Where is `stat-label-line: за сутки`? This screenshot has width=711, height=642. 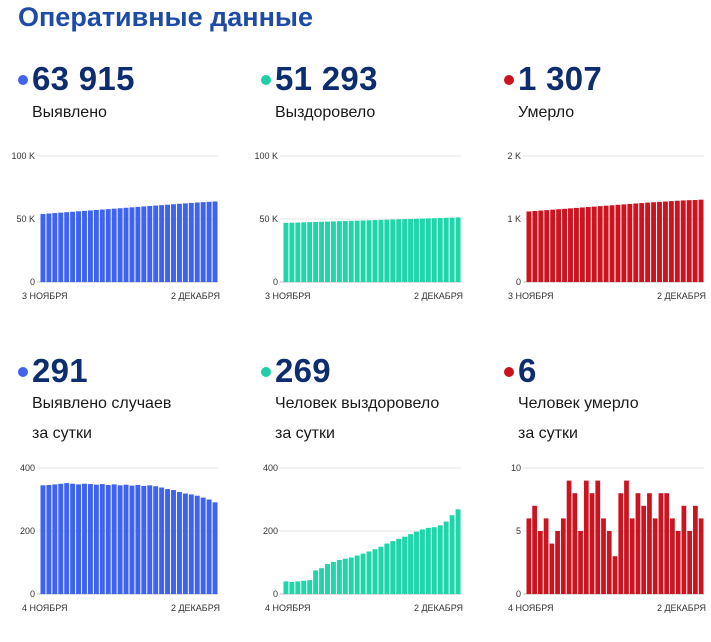 stat-label-line: за сутки is located at coordinates (305, 433).